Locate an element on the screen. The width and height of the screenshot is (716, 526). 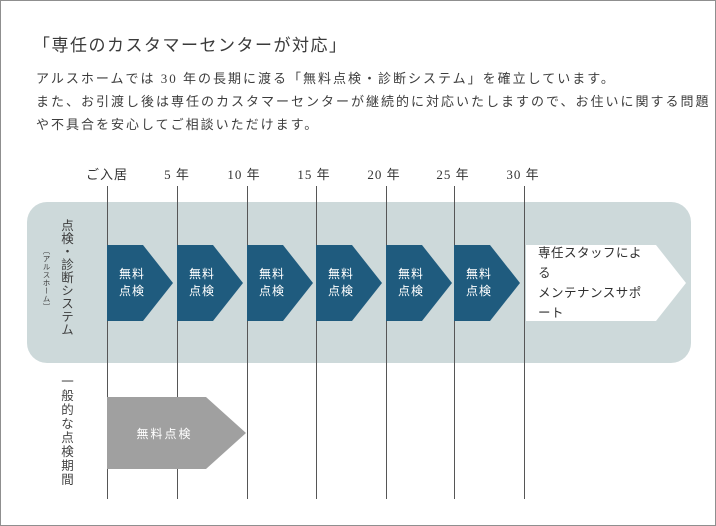
general-free-inspection-arrow: 無料点検 is located at coordinates (176, 433).